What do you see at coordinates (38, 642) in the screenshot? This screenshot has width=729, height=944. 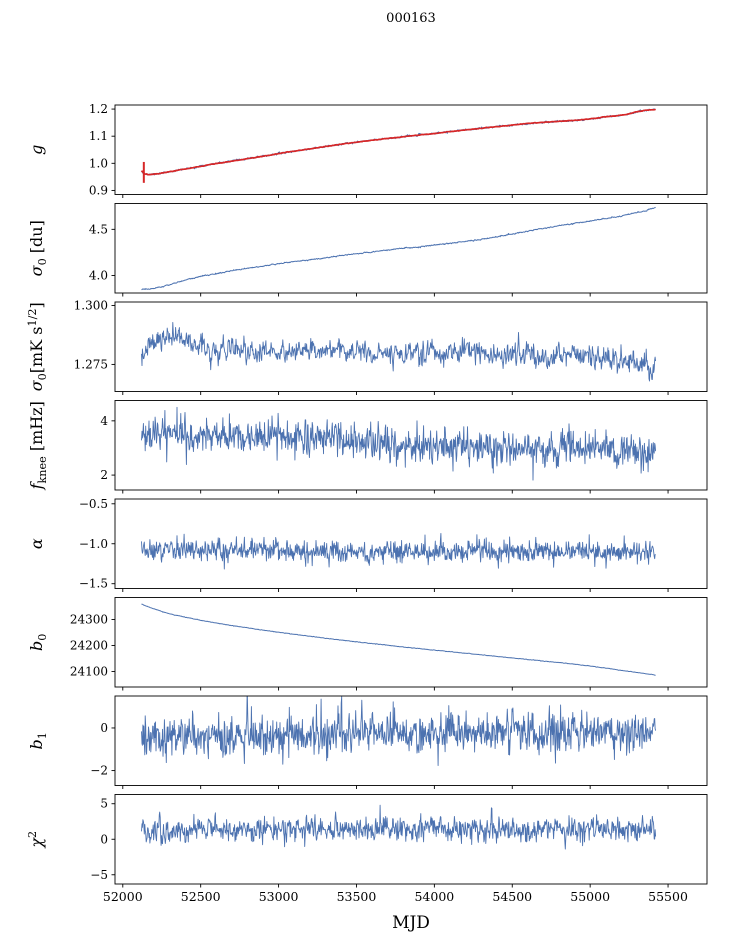 I see `y-axis-label-b0: b0` at bounding box center [38, 642].